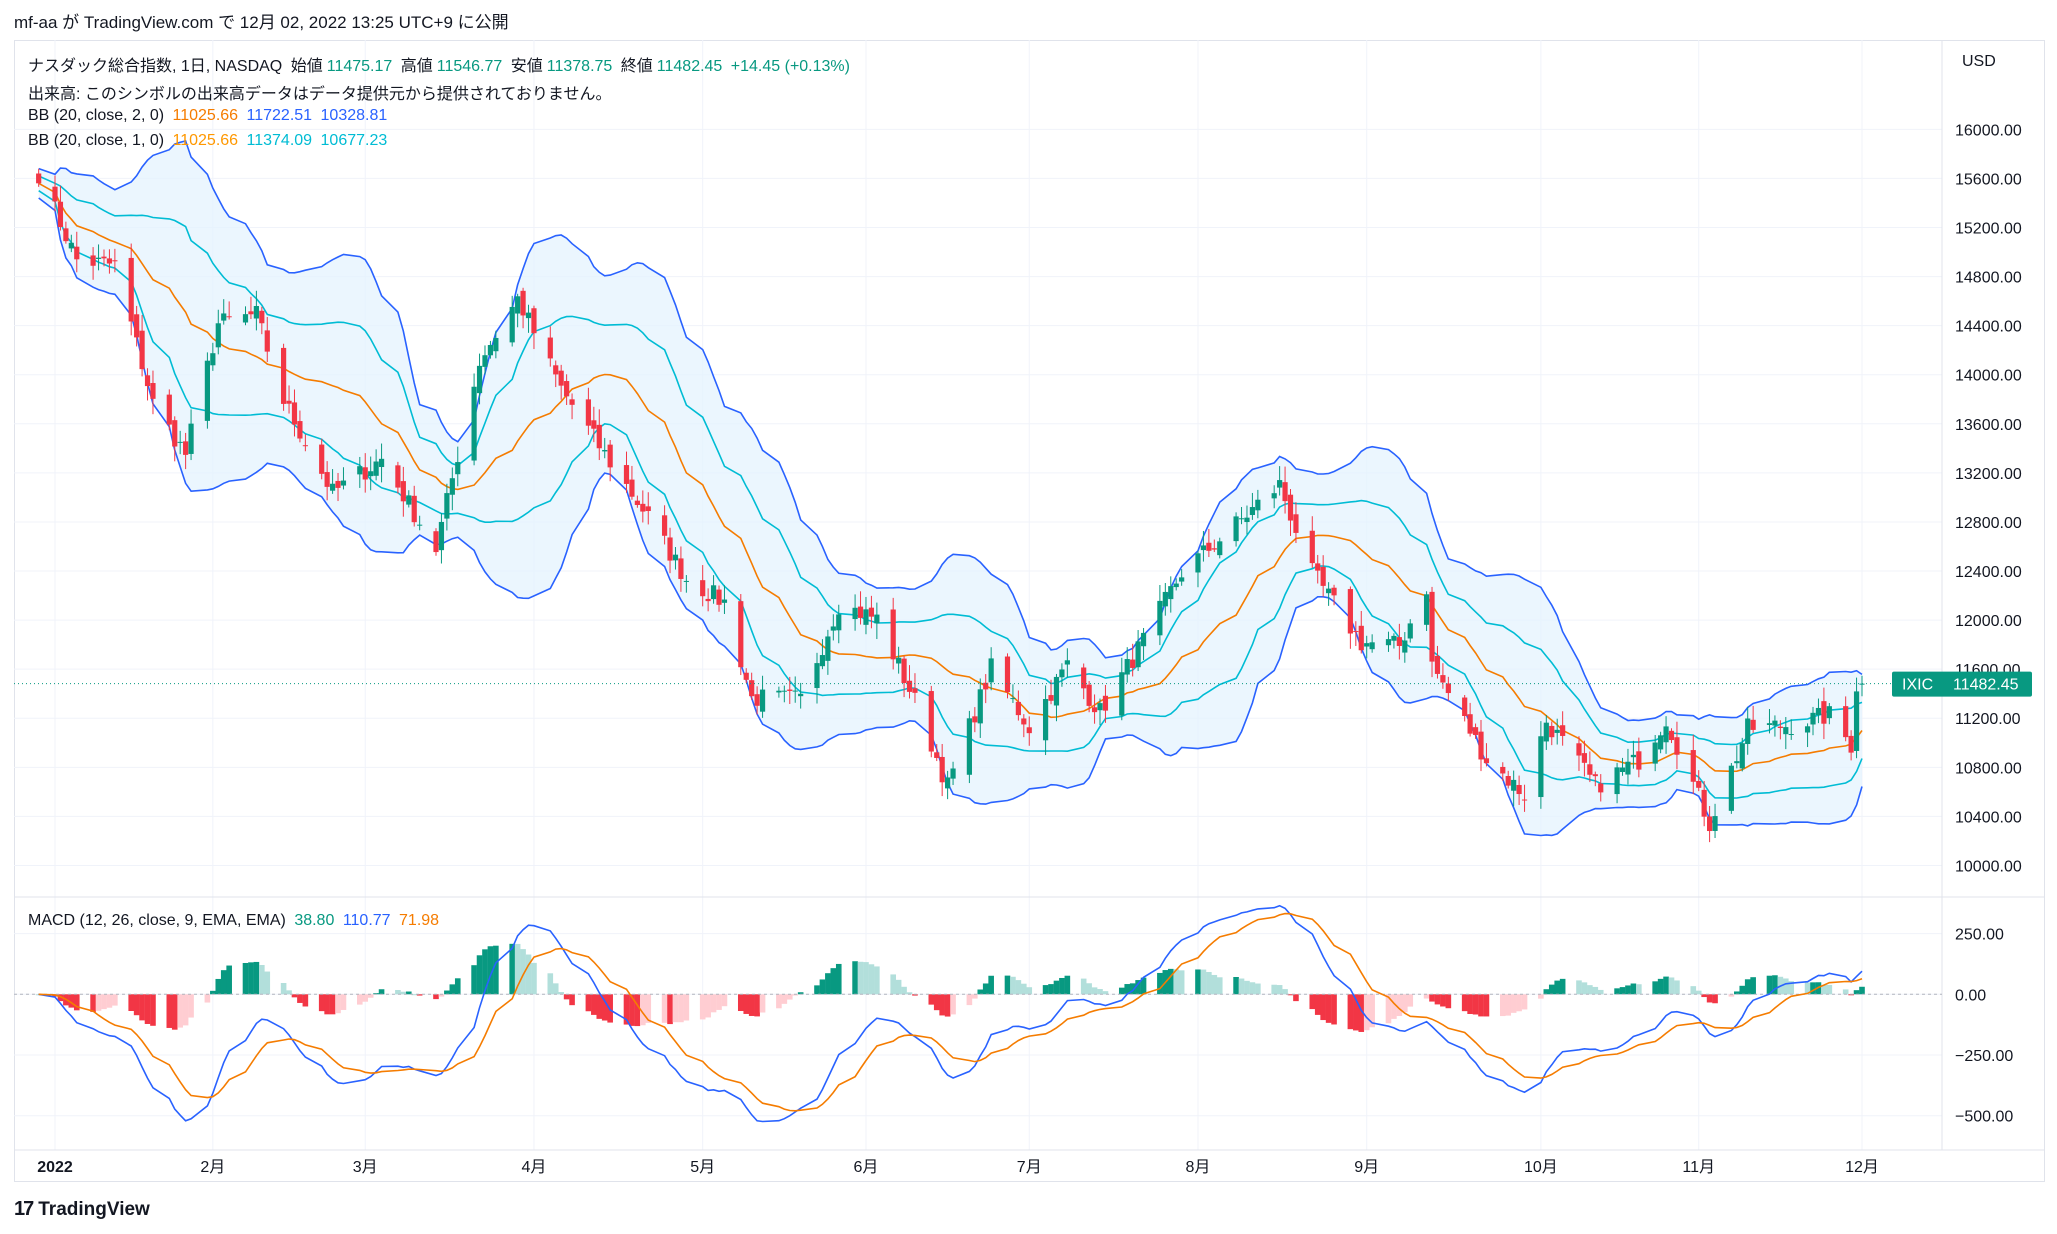  Describe the element at coordinates (1988, 179) in the screenshot. I see `price-tick-label: 15600.00` at that location.